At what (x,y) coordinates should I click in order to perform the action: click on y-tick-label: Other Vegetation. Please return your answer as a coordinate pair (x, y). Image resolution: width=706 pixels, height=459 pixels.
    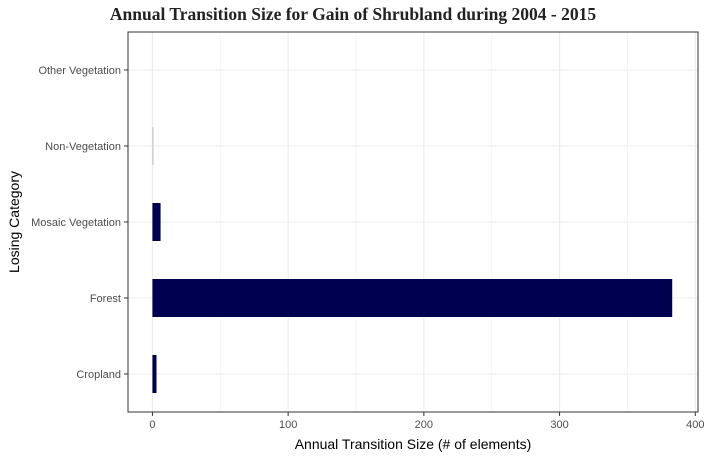
    Looking at the image, I should click on (79, 71).